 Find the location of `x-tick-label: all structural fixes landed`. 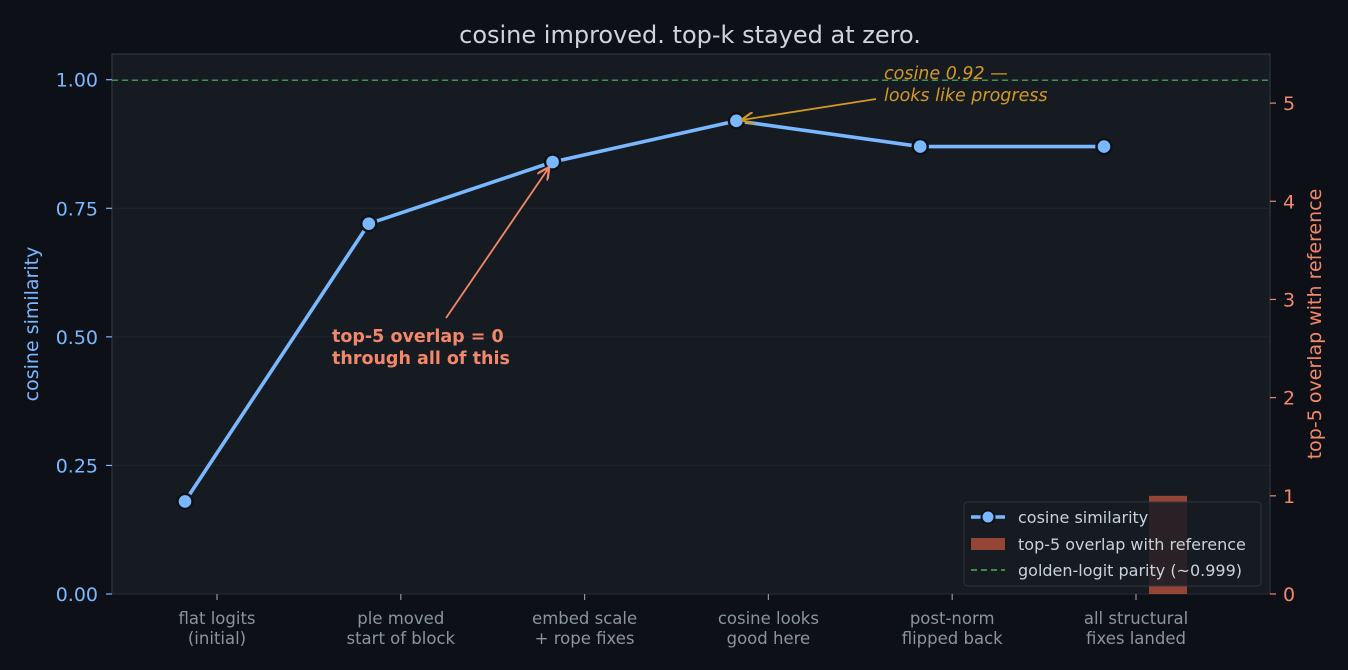

x-tick-label: all structural fixes landed is located at coordinates (1136, 628).